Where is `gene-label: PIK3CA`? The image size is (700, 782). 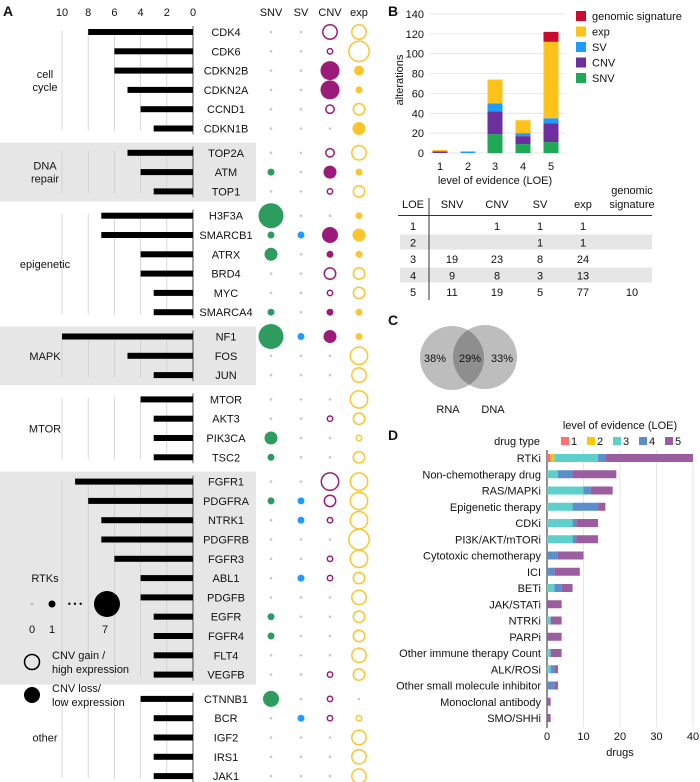 gene-label: PIK3CA is located at coordinates (226, 439).